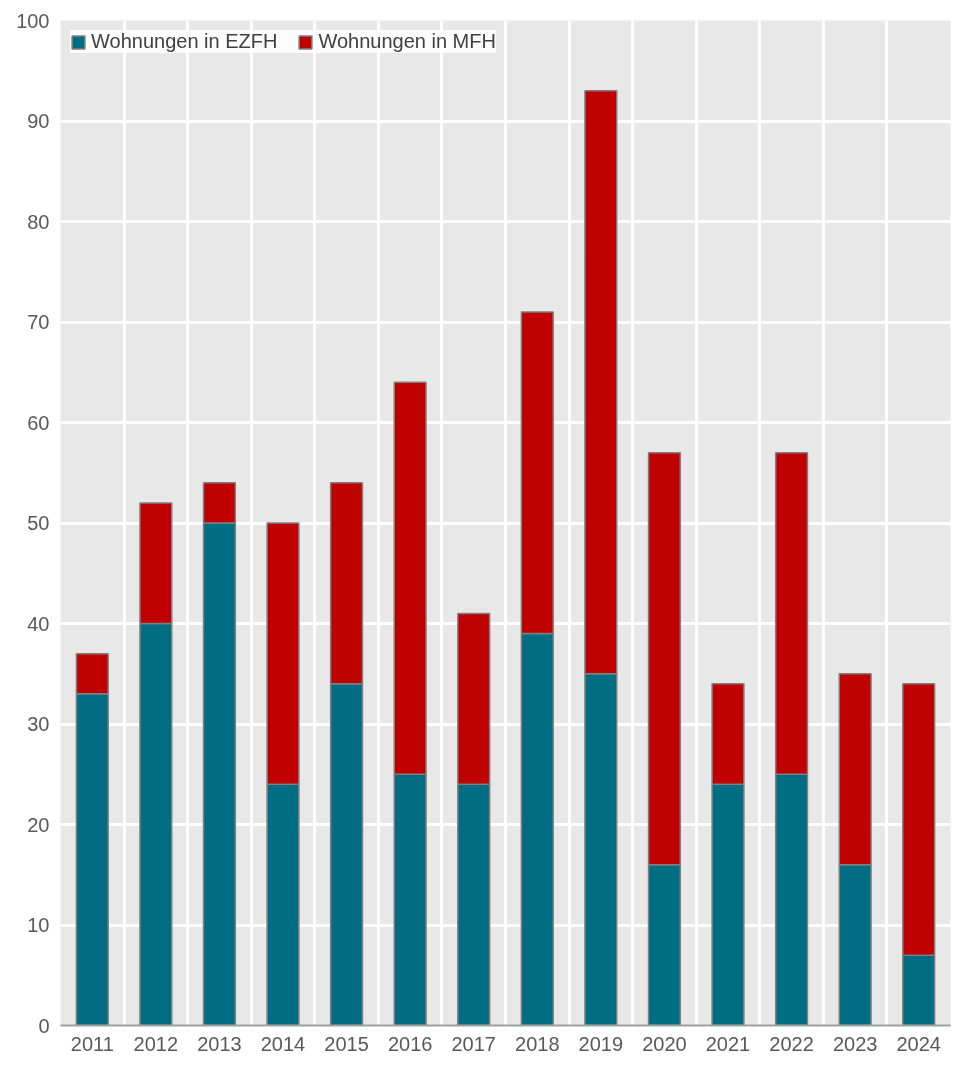 This screenshot has height=1081, width=966. I want to click on x-tick-label: 2021, so click(728, 1043).